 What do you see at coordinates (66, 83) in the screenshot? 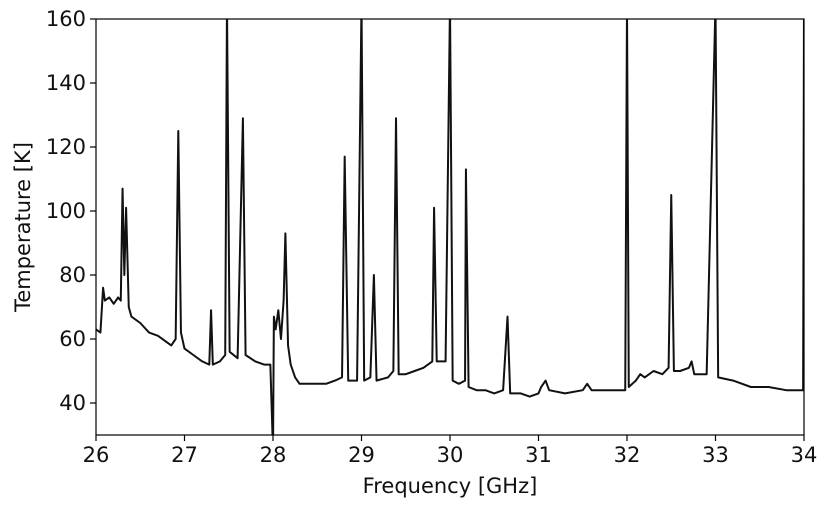
I see `y-tick-label: 140` at bounding box center [66, 83].